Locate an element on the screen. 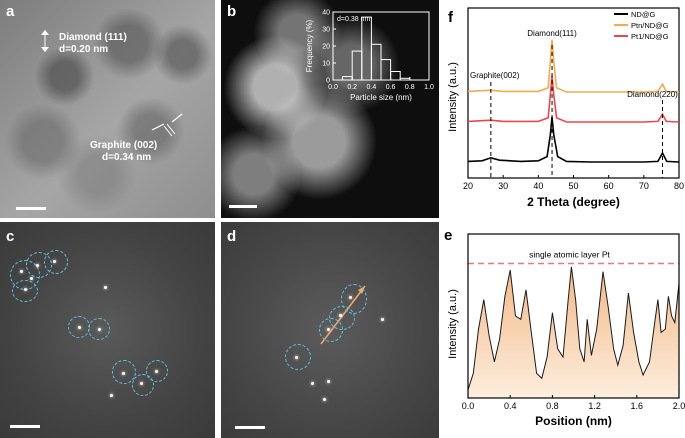 The width and height of the screenshot is (685, 438). x-tick-label: 70 is located at coordinates (644, 186).